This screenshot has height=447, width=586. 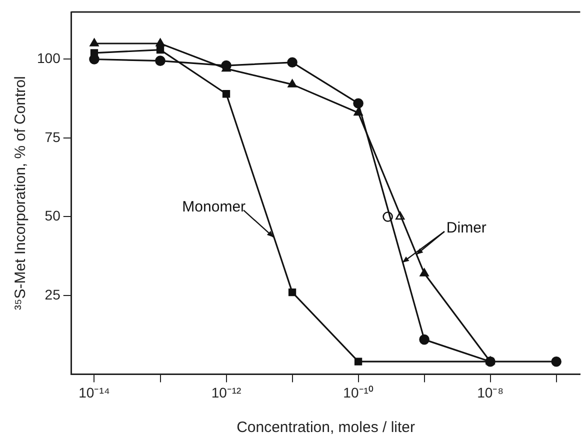 I want to click on annotation: Monomer, so click(x=214, y=207).